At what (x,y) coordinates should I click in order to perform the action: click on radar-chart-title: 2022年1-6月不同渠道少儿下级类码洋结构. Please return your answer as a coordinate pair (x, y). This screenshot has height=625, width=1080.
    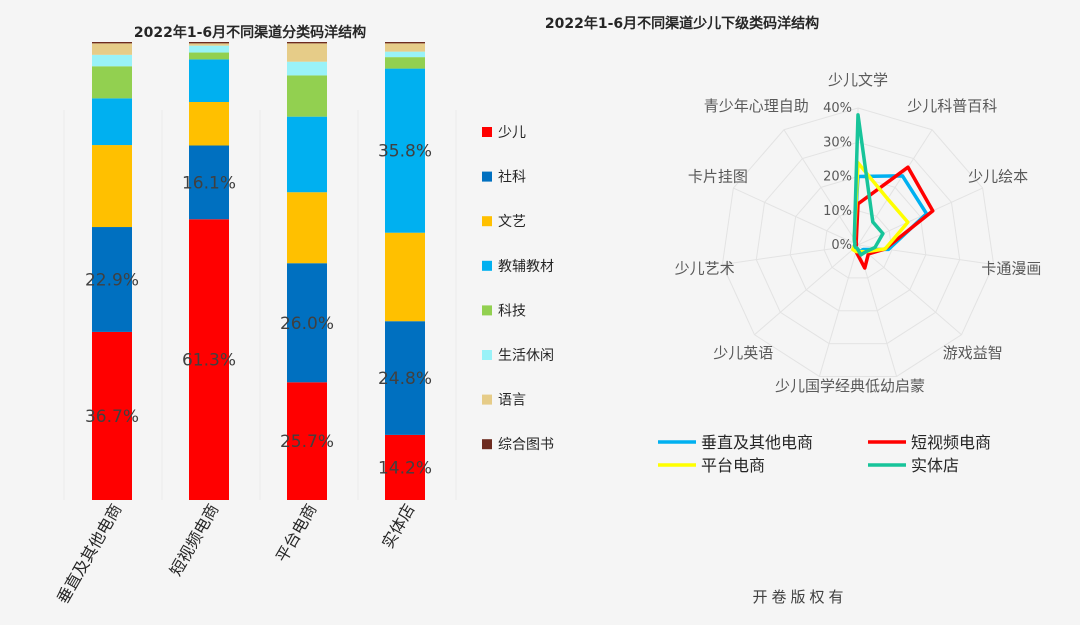
    Looking at the image, I should click on (682, 23).